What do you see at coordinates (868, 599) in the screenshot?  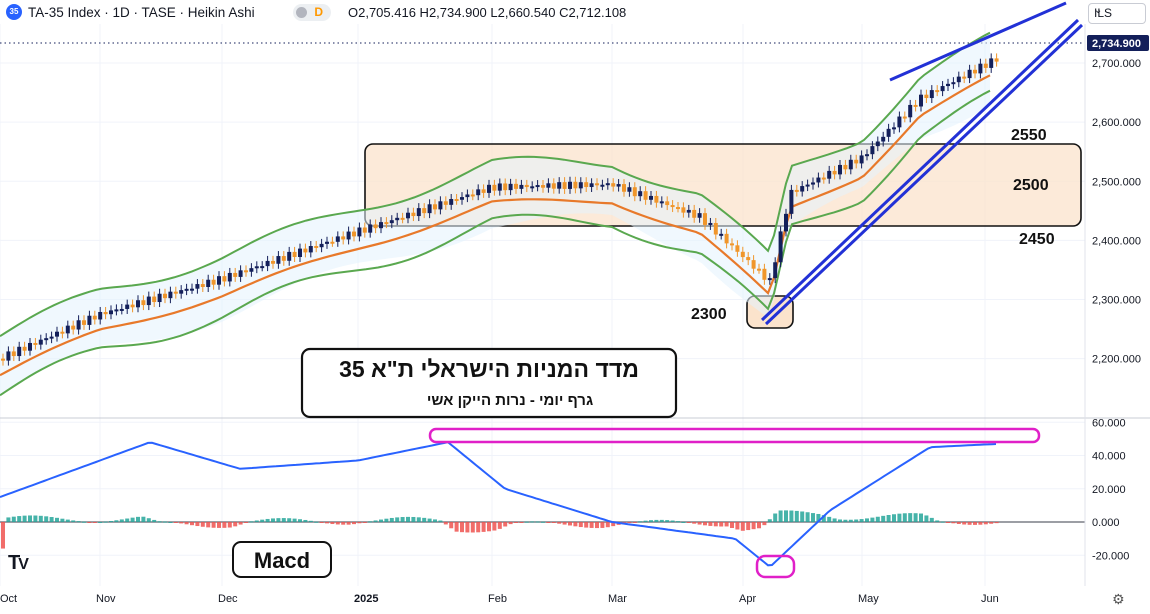 I see `time-tick-label: May` at bounding box center [868, 599].